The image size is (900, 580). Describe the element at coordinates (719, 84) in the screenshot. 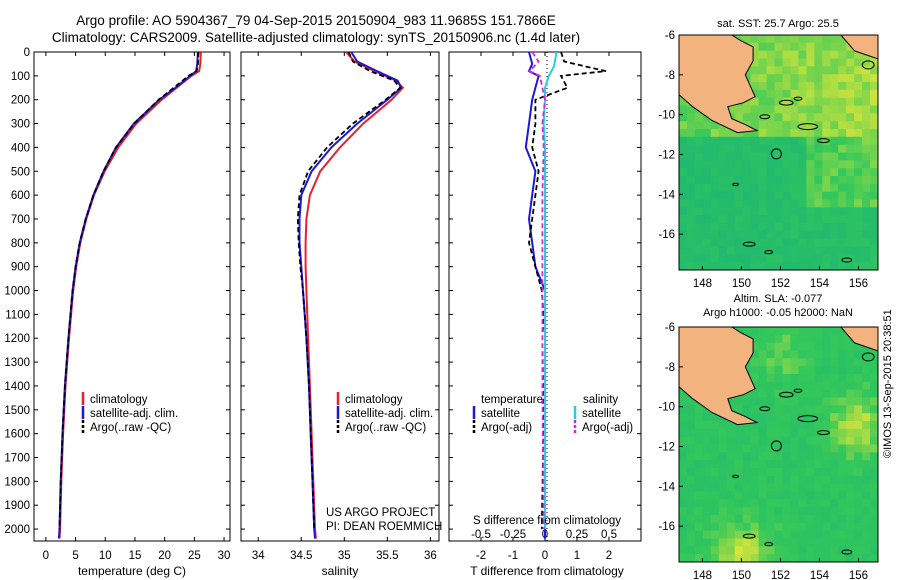

I see `new-guinea-landmass` at that location.